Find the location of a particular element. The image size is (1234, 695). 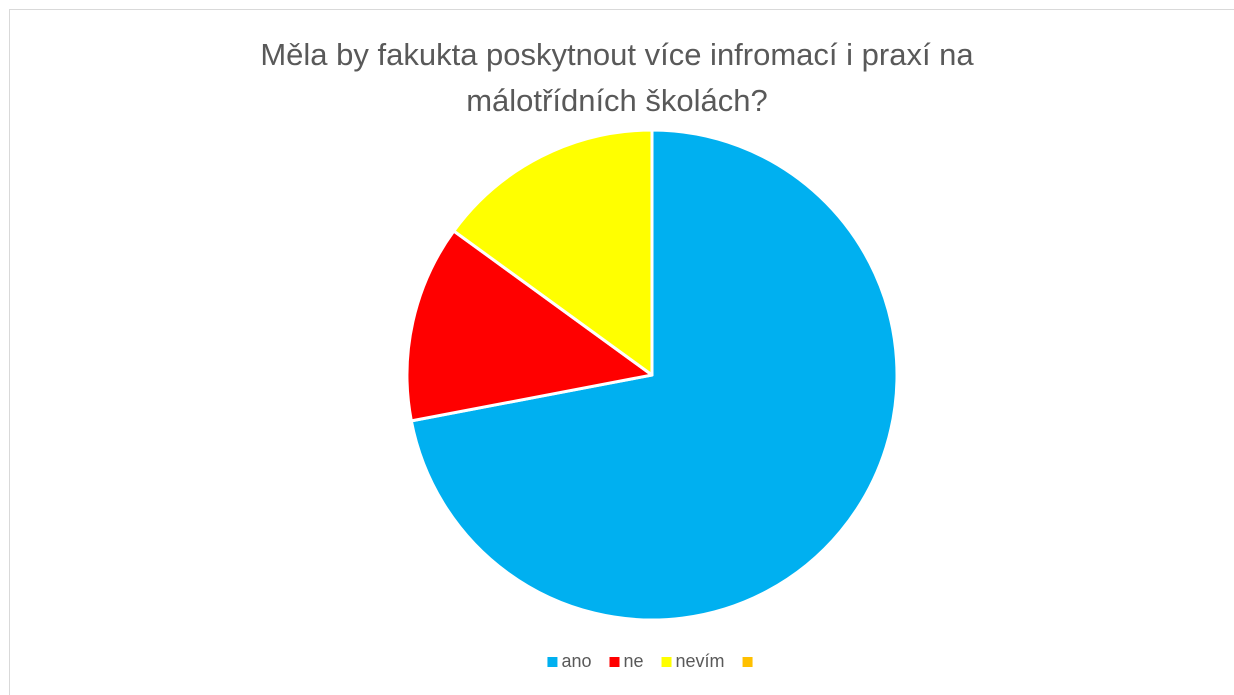

legend-label: ano is located at coordinates (576, 661).